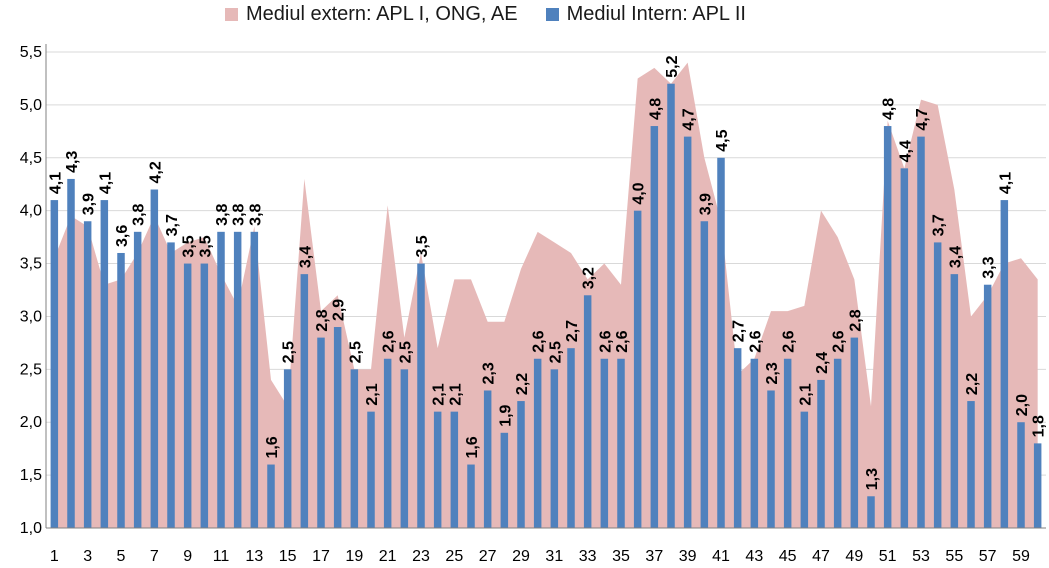  I want to click on x-tick-label: 51, so click(888, 556).